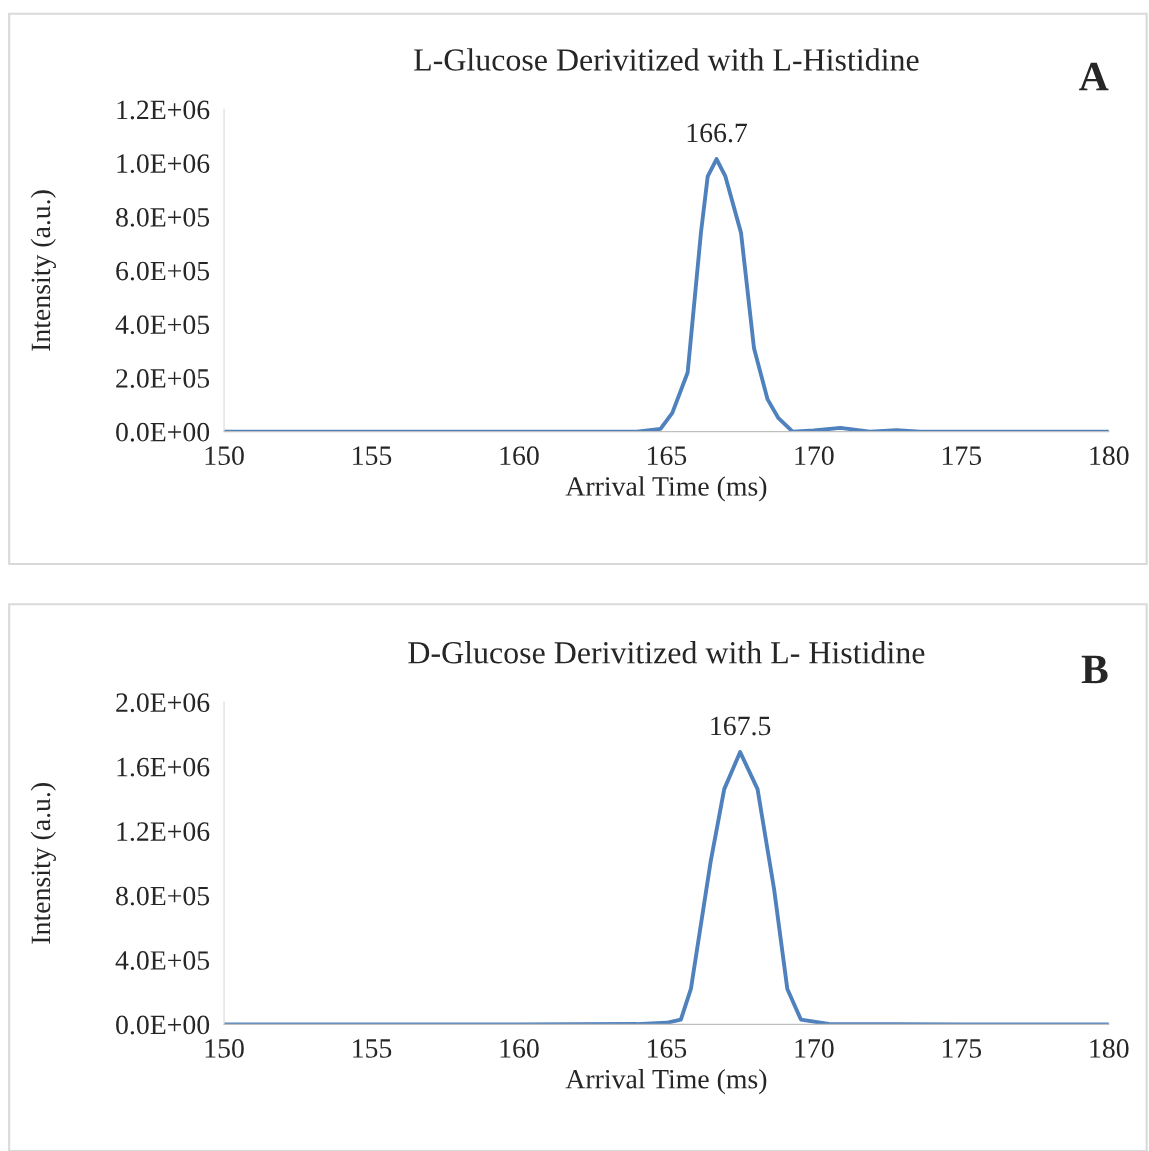  Describe the element at coordinates (163, 271) in the screenshot. I see `y-tick-label: 6.0E+05` at that location.